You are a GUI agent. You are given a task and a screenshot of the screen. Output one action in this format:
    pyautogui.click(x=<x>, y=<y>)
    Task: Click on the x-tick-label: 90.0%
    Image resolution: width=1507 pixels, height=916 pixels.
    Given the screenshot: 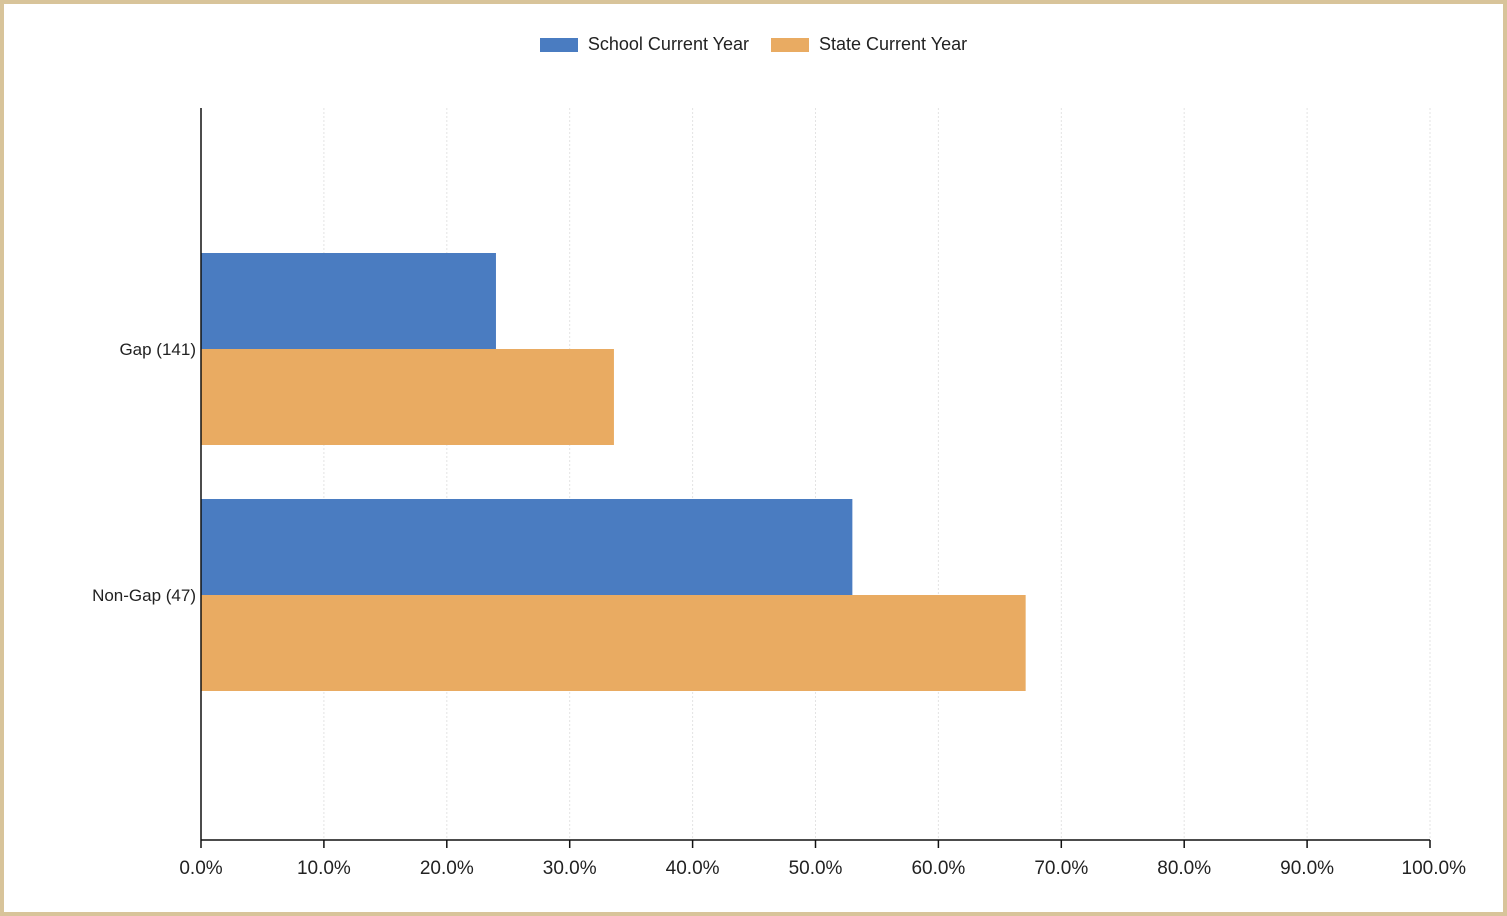 What is the action you would take?
    pyautogui.click(x=1307, y=868)
    